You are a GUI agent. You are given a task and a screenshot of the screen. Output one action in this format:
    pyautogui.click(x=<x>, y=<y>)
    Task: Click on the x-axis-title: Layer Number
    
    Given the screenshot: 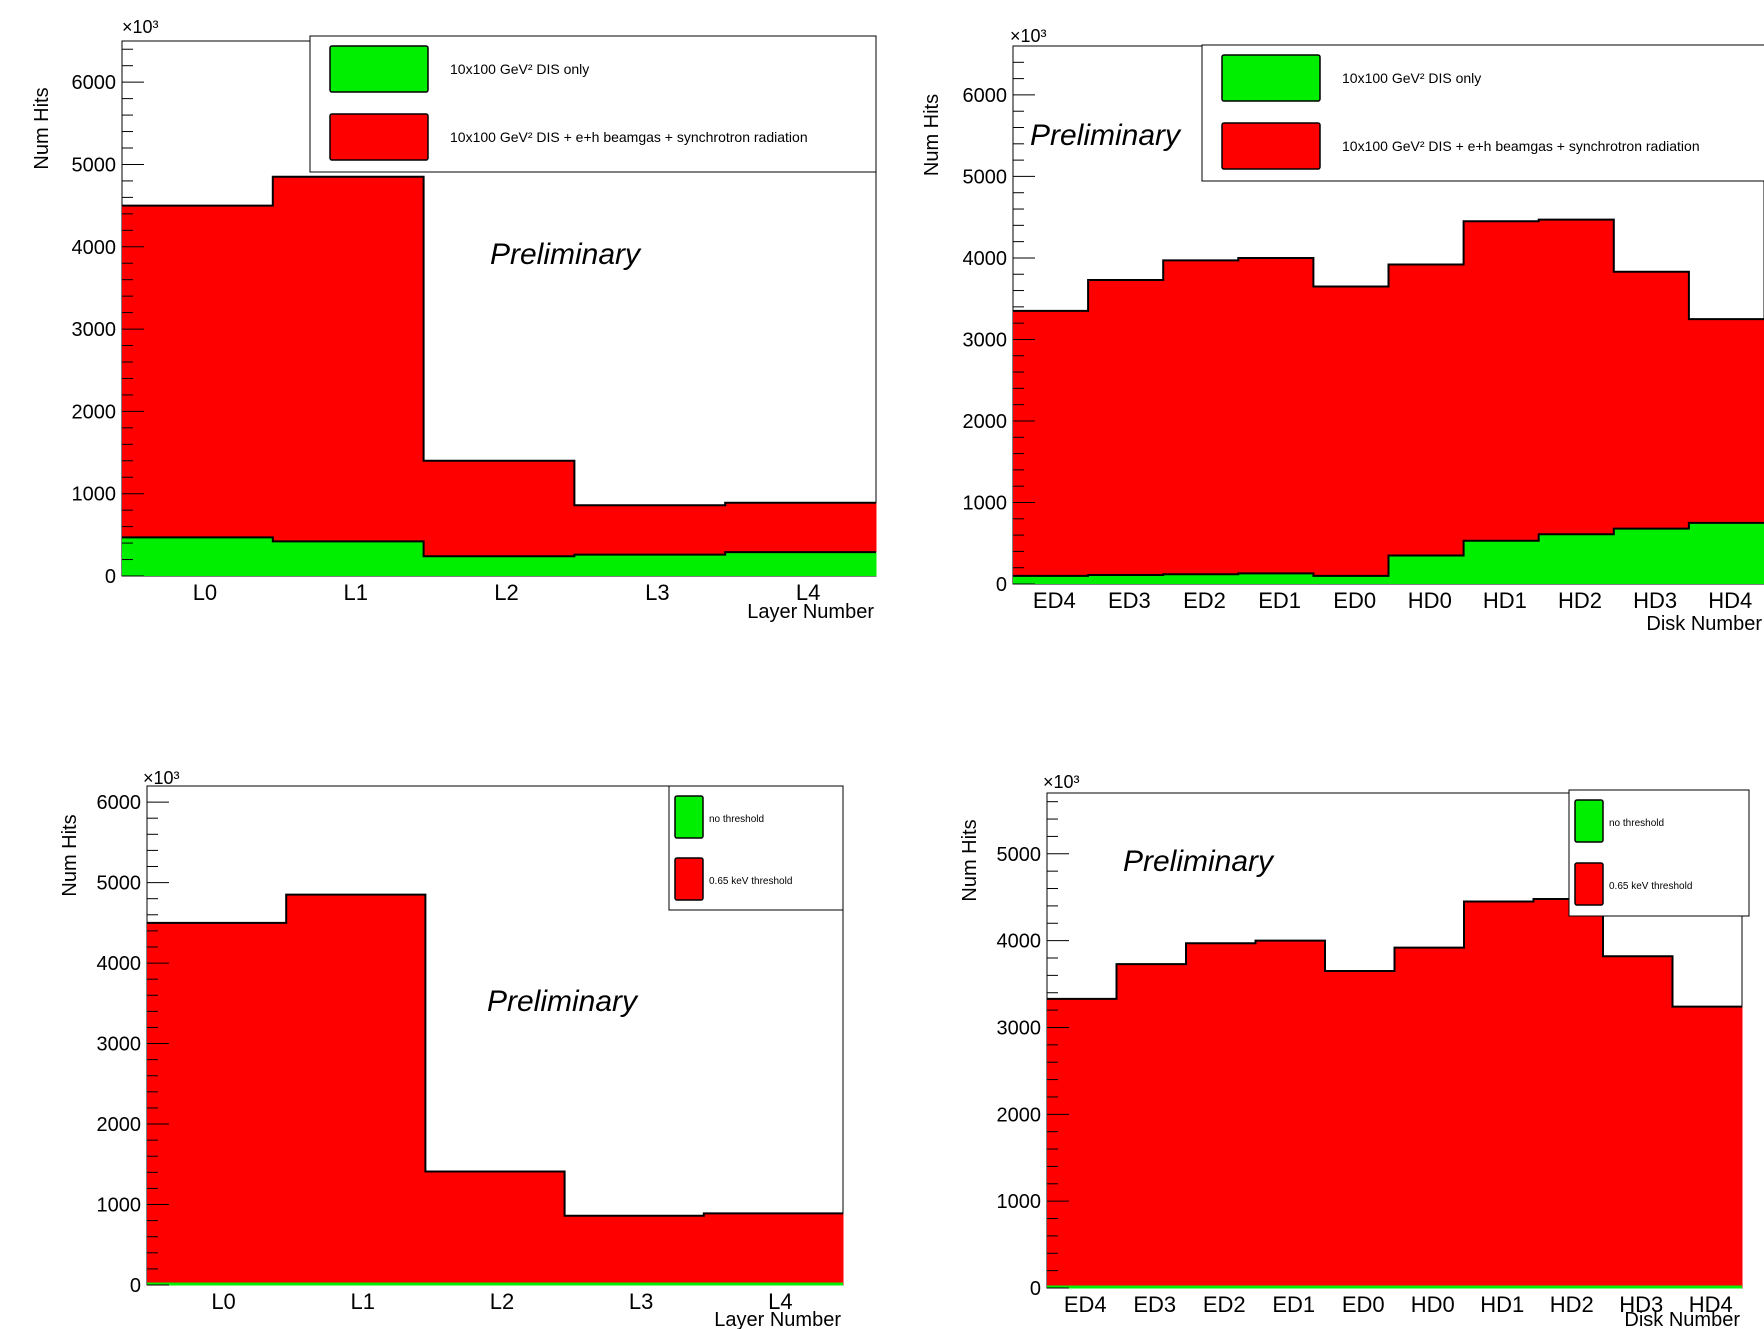 What is the action you would take?
    pyautogui.click(x=810, y=612)
    